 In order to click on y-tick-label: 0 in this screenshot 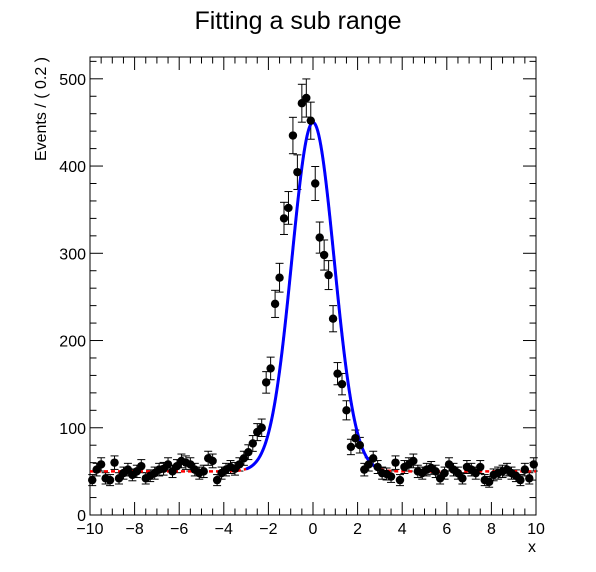, I will do `click(81, 516)`.